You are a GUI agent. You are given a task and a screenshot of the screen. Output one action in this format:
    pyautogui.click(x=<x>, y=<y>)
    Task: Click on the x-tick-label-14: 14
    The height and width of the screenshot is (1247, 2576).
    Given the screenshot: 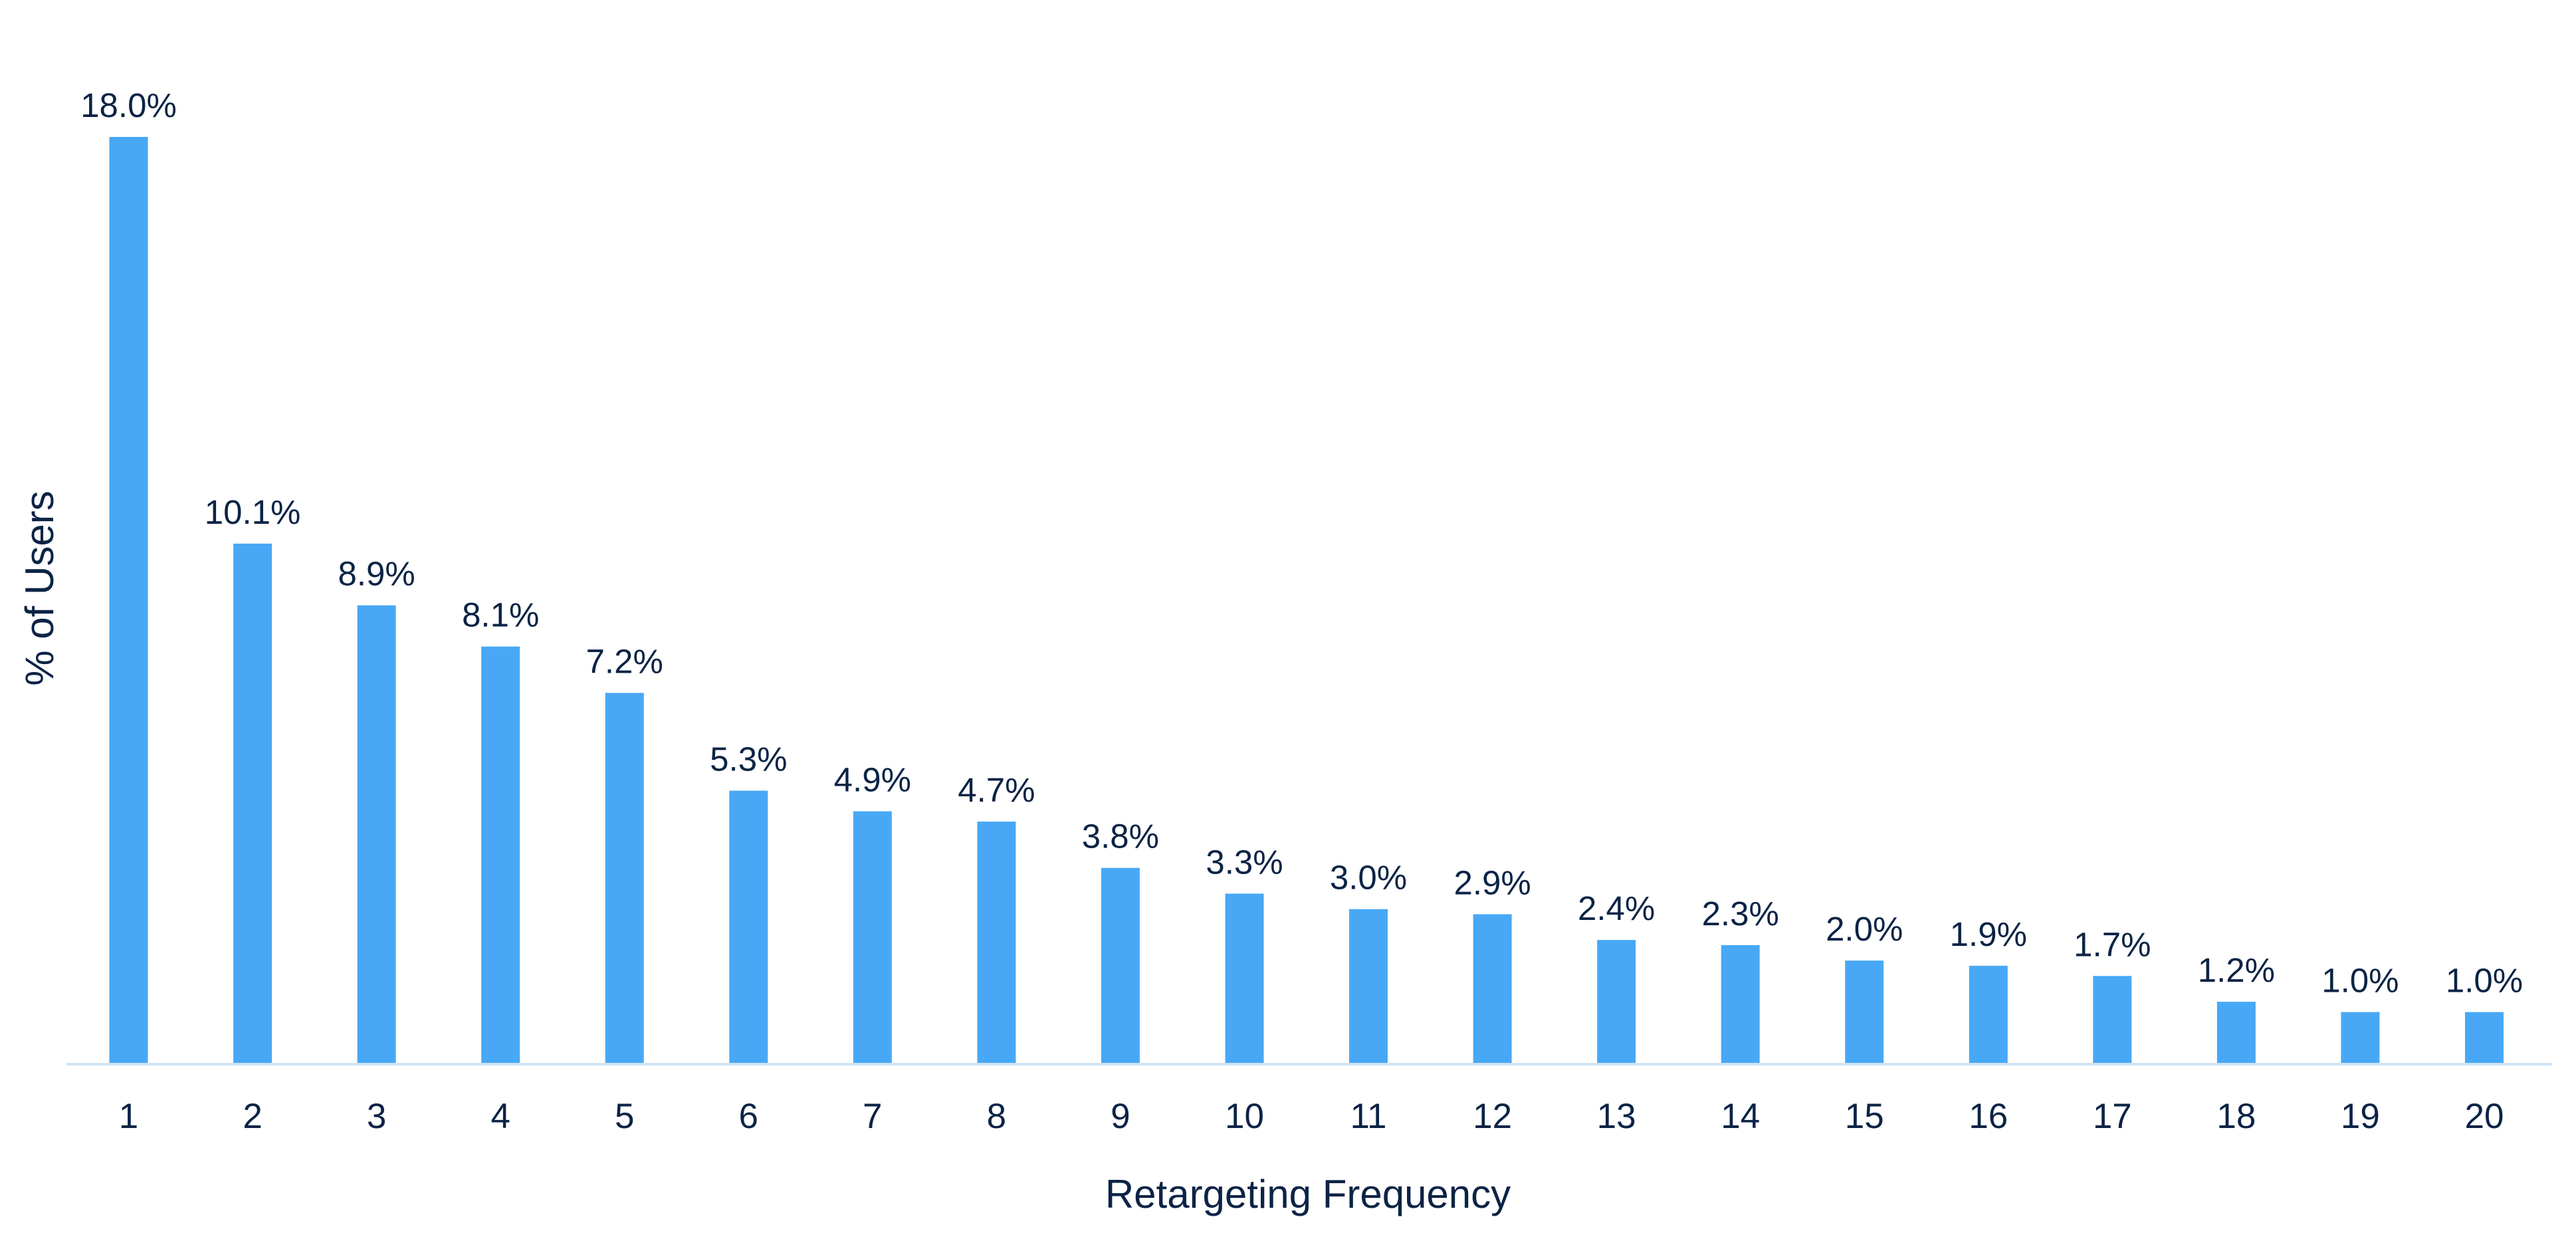 What is the action you would take?
    pyautogui.click(x=1740, y=1116)
    